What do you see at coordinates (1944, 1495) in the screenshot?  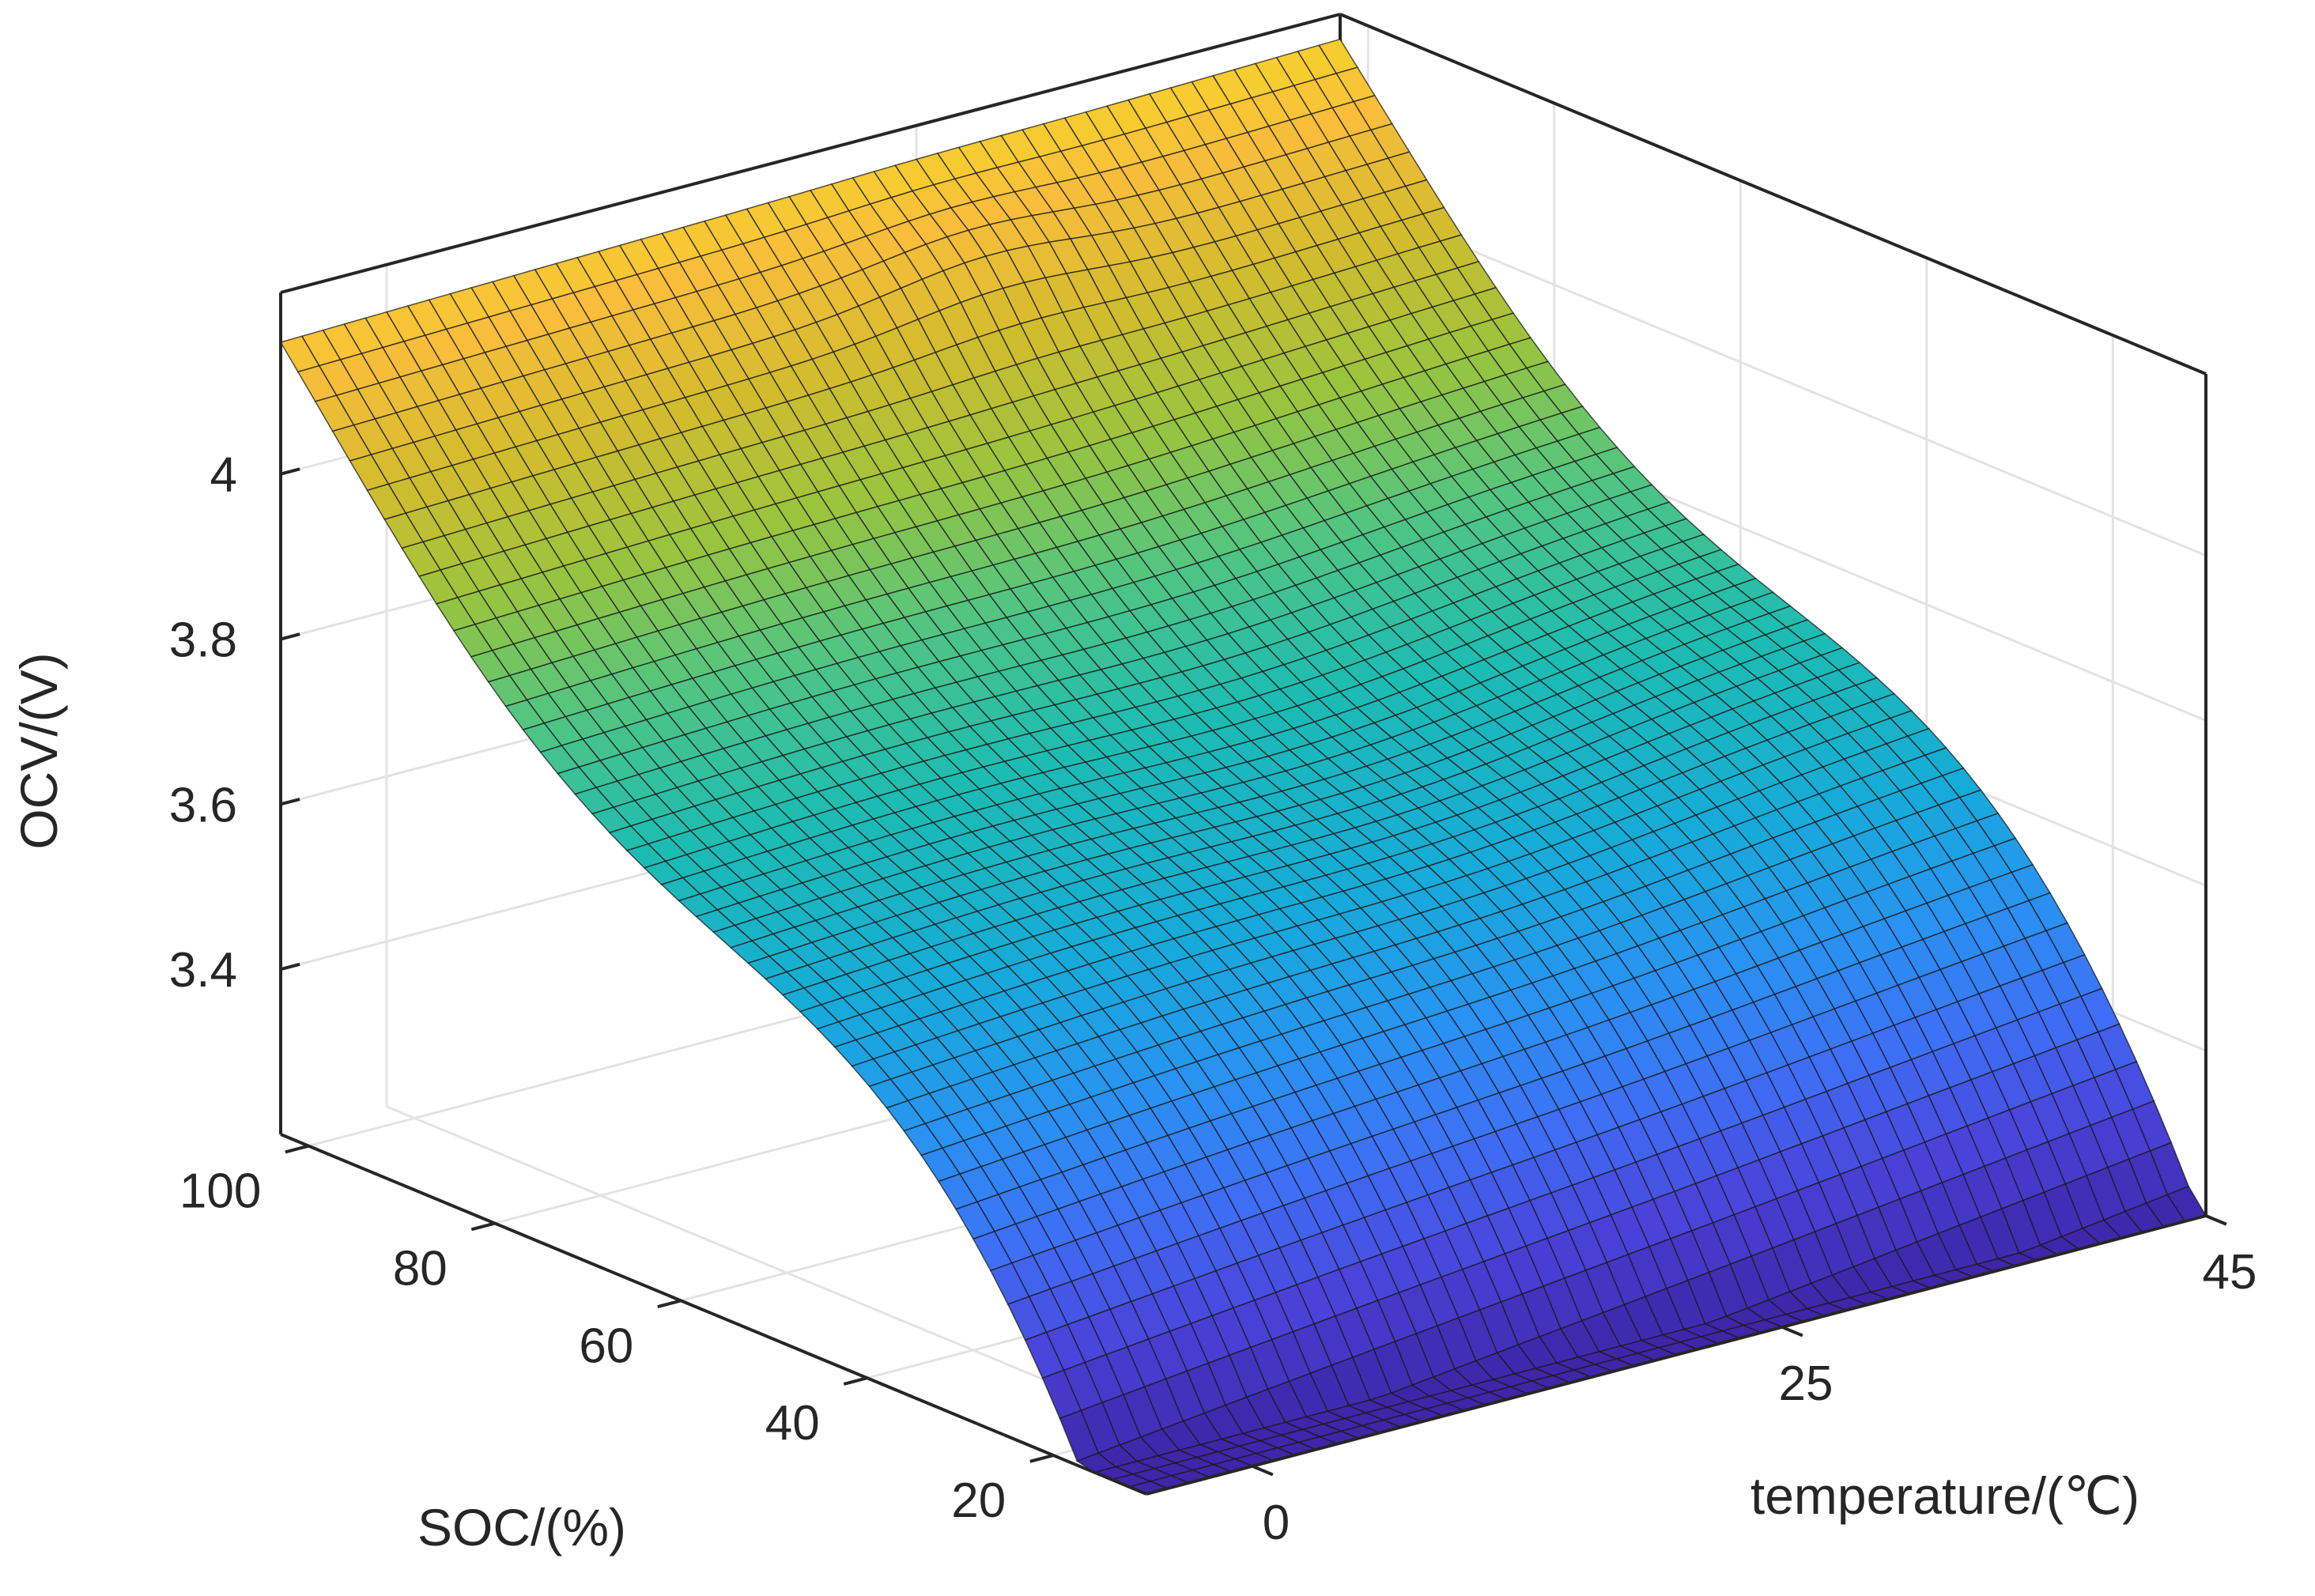 I see `x-axis-label: temperature/(℃)` at bounding box center [1944, 1495].